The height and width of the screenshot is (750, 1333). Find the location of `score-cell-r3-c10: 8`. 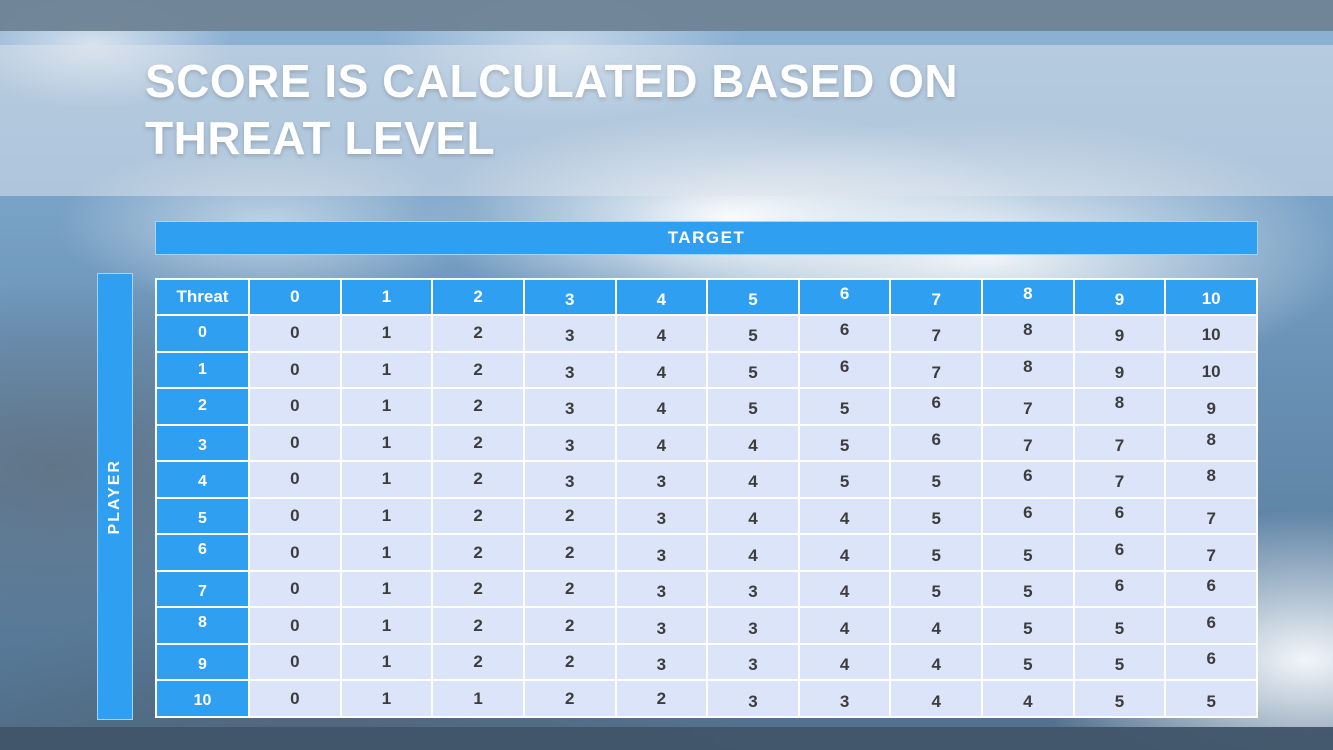

score-cell-r3-c10: 8 is located at coordinates (1211, 443).